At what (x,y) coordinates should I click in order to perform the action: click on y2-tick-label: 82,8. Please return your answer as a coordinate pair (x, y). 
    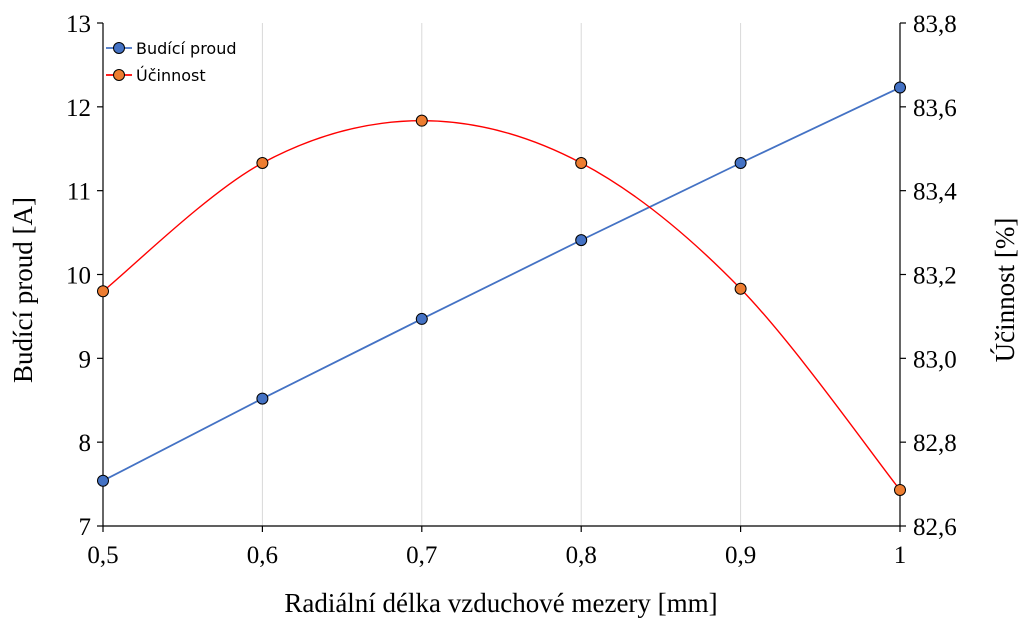
    Looking at the image, I should click on (935, 443).